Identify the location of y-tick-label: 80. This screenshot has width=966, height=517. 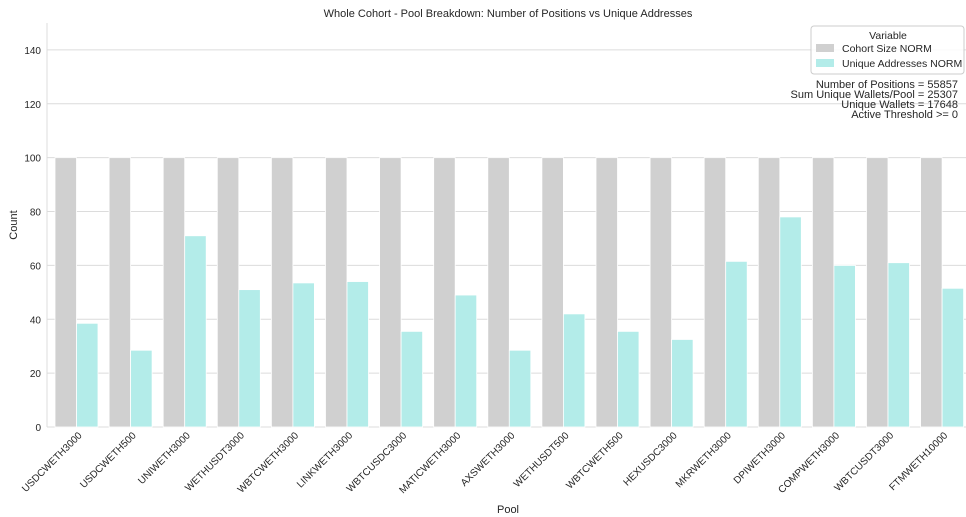
(36, 213).